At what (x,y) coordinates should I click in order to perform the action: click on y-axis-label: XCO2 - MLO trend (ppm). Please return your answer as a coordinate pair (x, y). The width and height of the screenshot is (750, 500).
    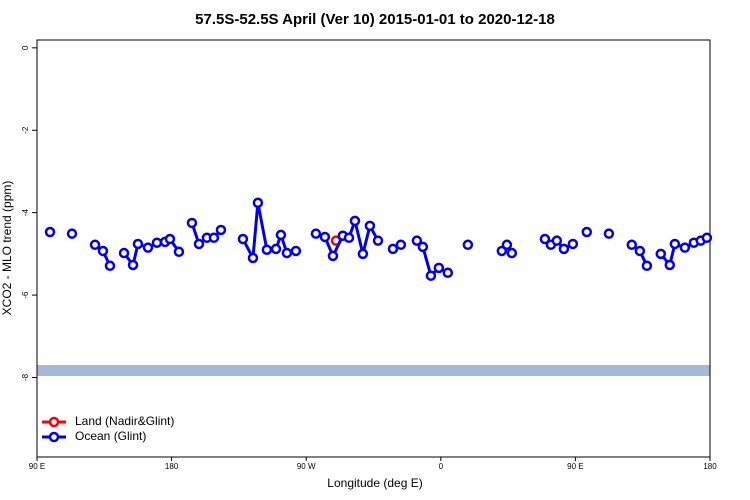
    Looking at the image, I should click on (7, 248).